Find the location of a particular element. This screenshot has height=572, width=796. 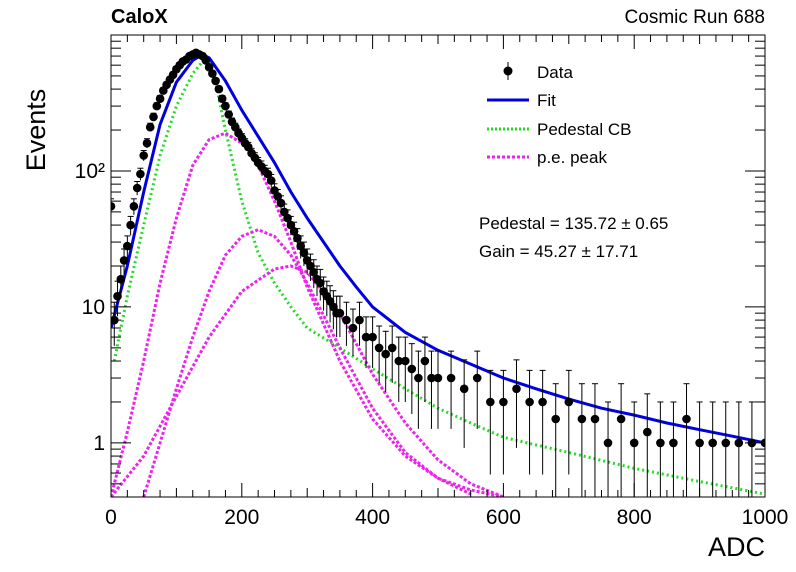

x-tick-label: 1000 is located at coordinates (765, 517).